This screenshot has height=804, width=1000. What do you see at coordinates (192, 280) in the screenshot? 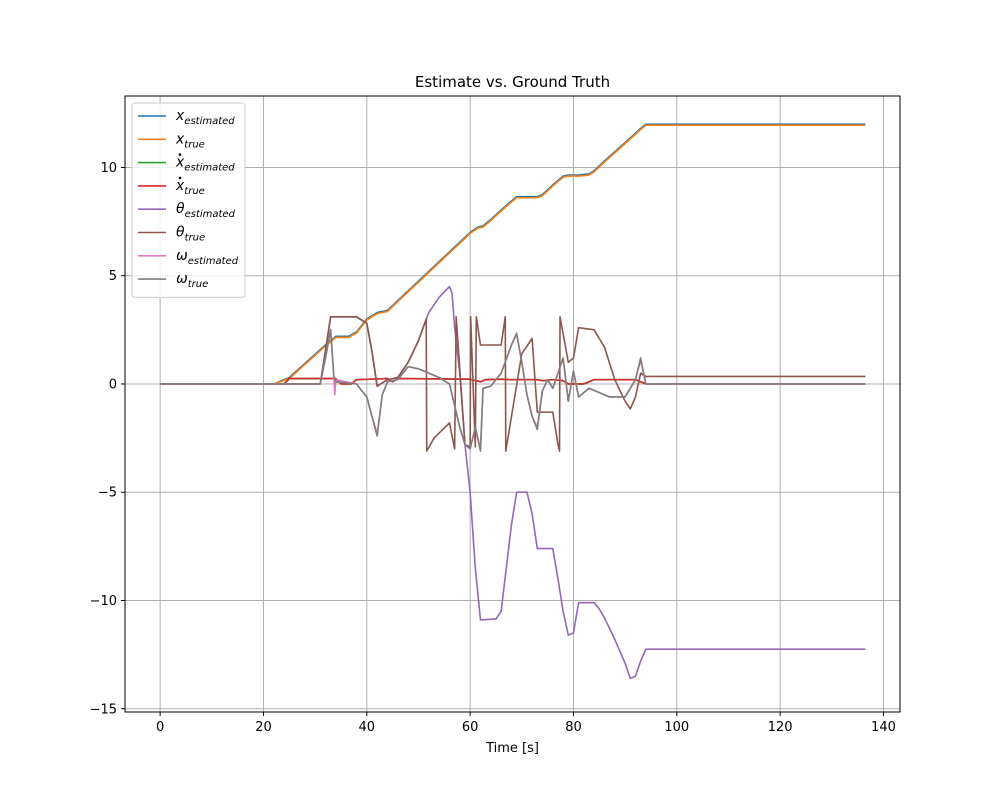
I see `legend-label: ωtrue` at bounding box center [192, 280].